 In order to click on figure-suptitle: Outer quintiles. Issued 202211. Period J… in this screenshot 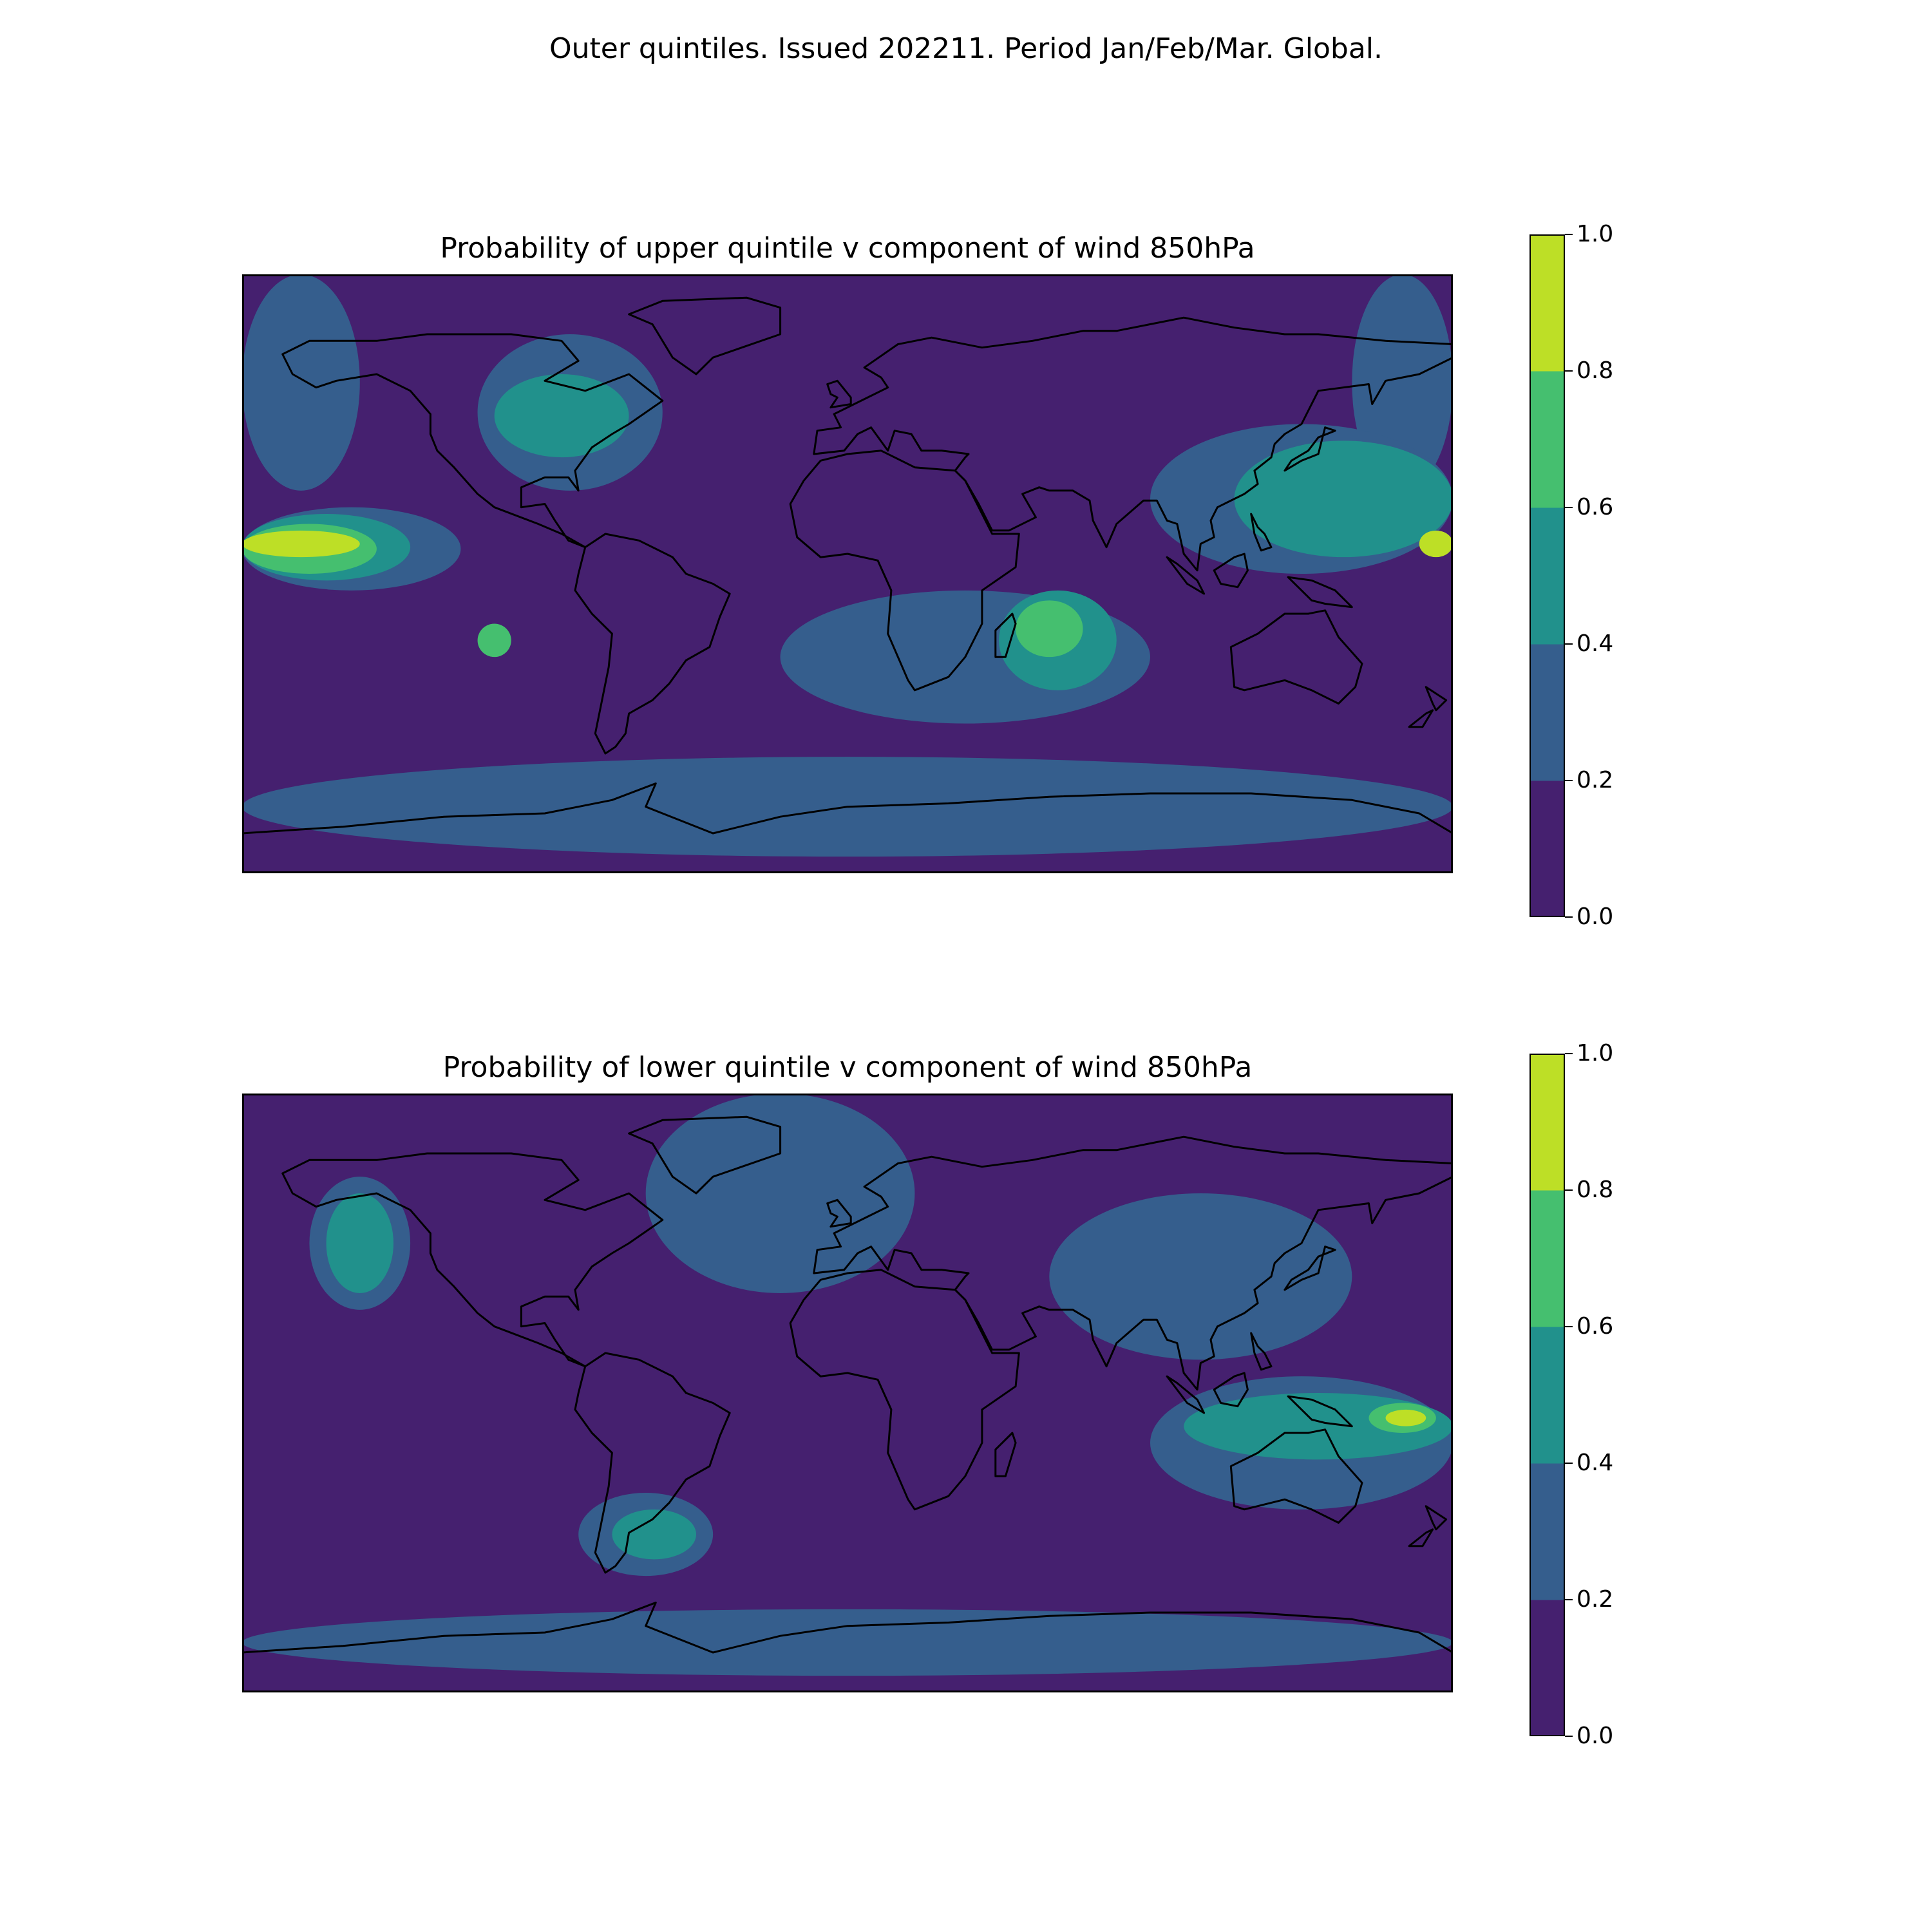, I will do `click(966, 48)`.